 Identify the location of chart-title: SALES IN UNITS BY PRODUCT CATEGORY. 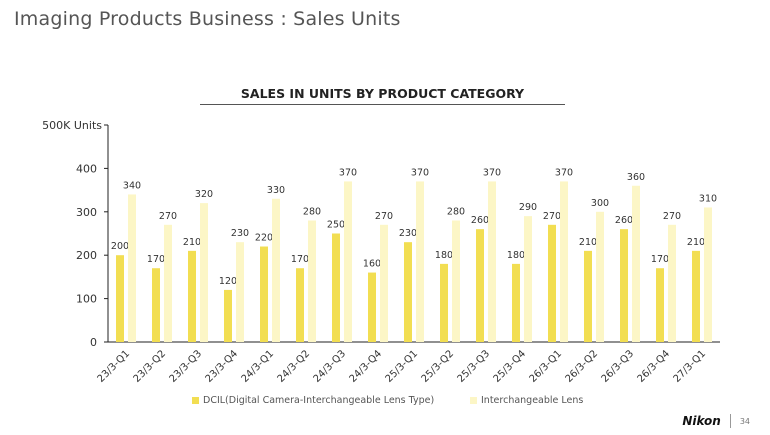
(382, 95).